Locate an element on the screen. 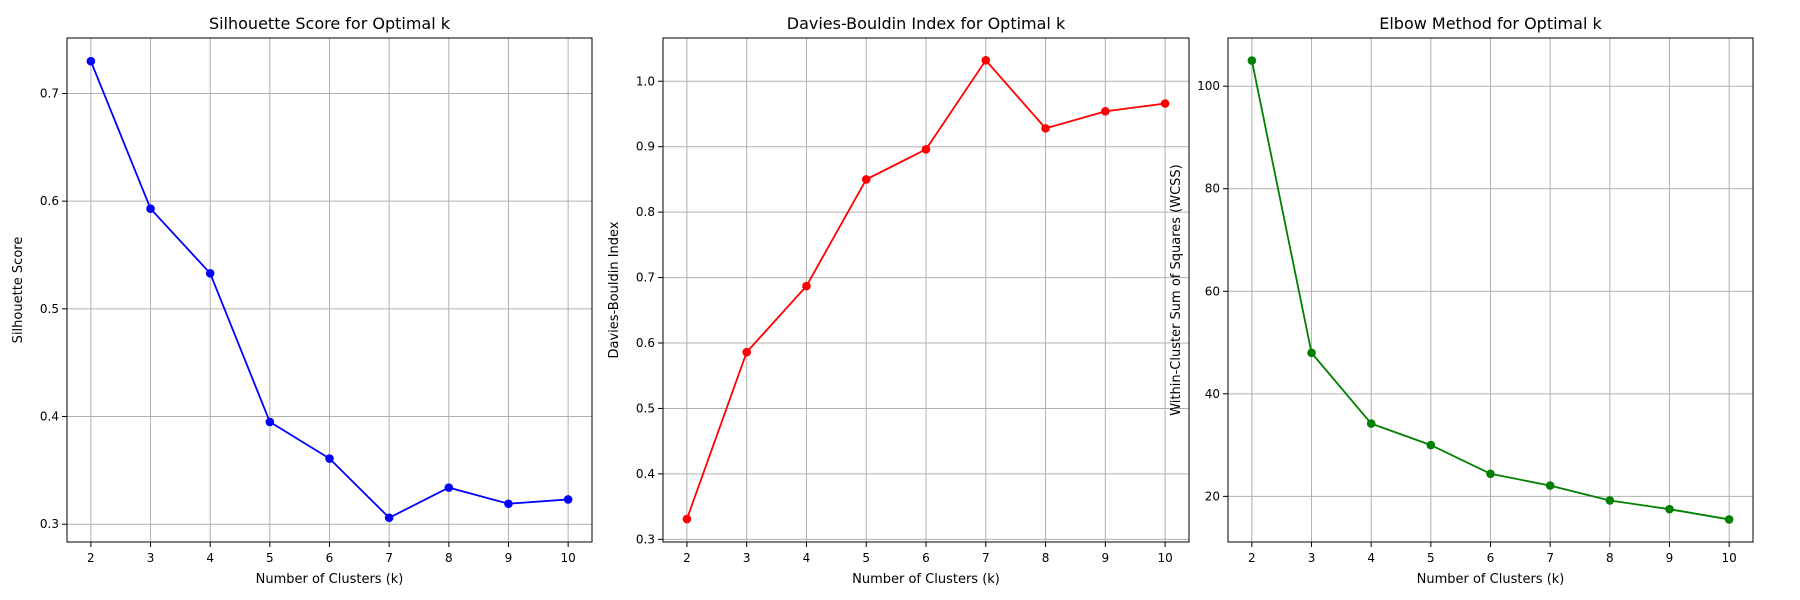 This screenshot has height=600, width=1800. elbow-y-tick-label: 60 is located at coordinates (1212, 291).